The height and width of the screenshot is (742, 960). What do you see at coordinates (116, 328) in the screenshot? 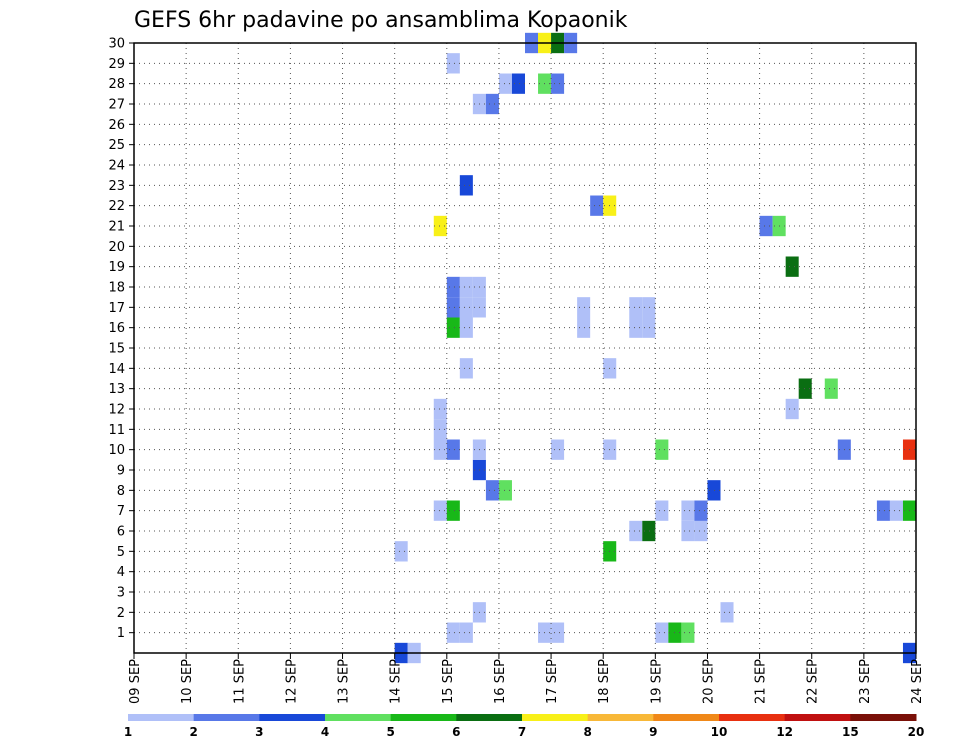
I see `y-tick-label: 16` at bounding box center [116, 328].